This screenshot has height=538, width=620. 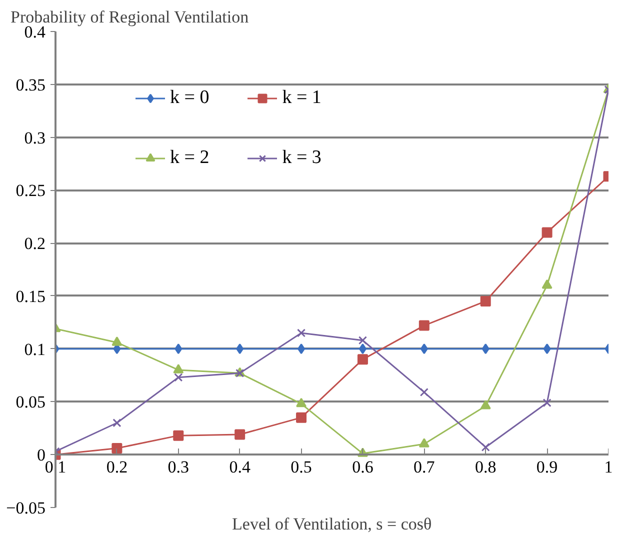 I want to click on y-tick-label: 0.35, so click(x=31, y=84).